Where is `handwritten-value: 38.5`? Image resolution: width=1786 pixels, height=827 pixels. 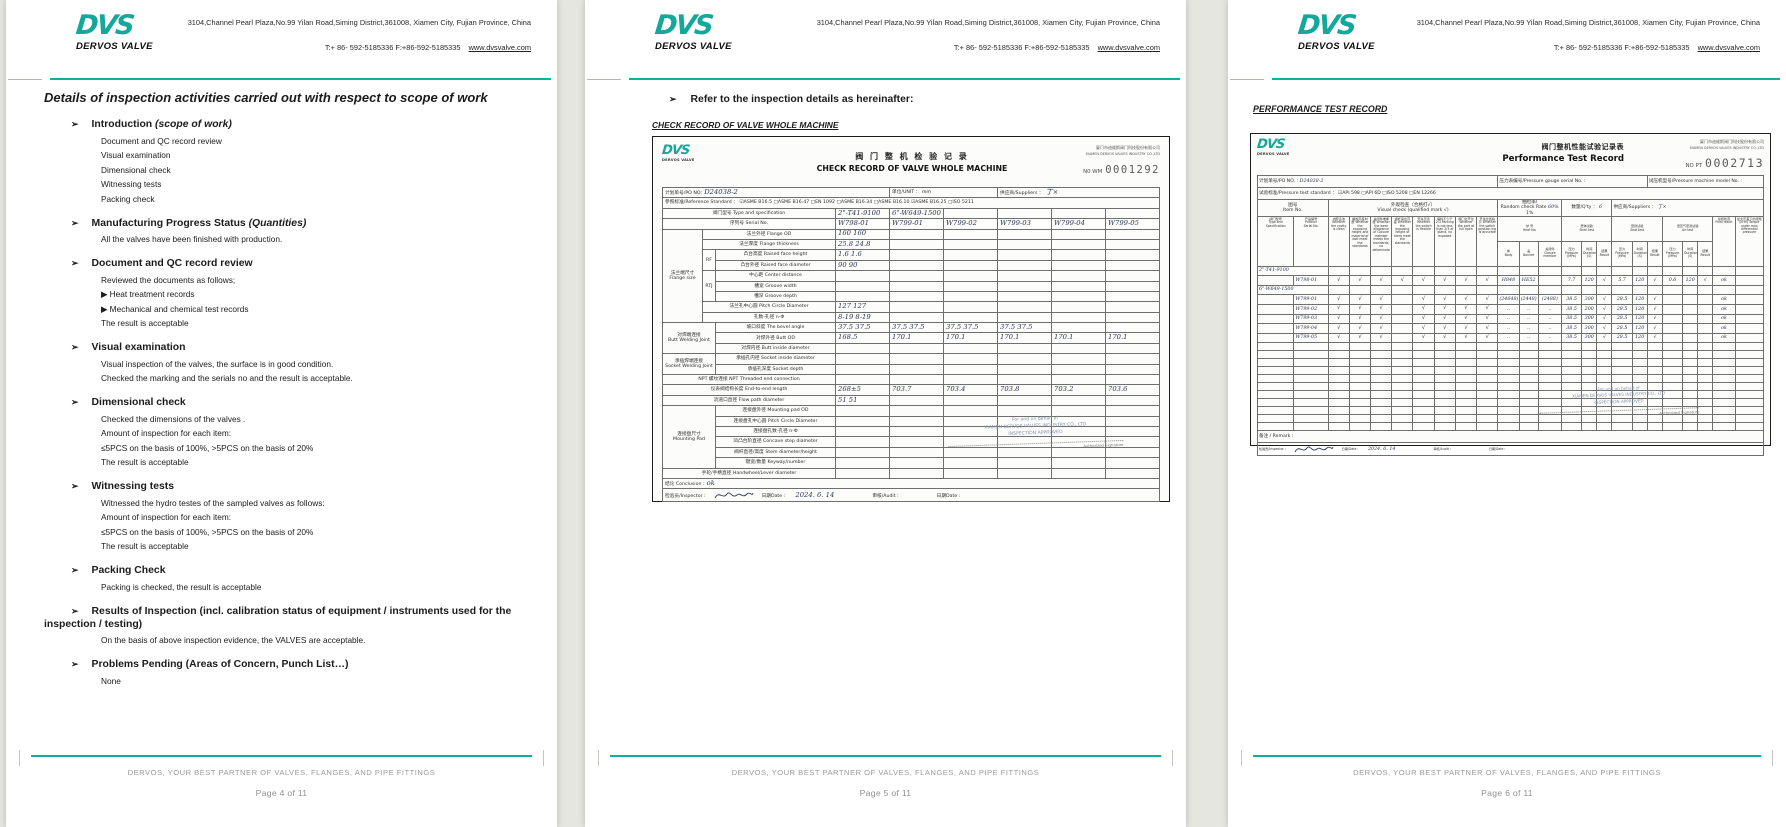
handwritten-value: 38.5 is located at coordinates (1571, 309).